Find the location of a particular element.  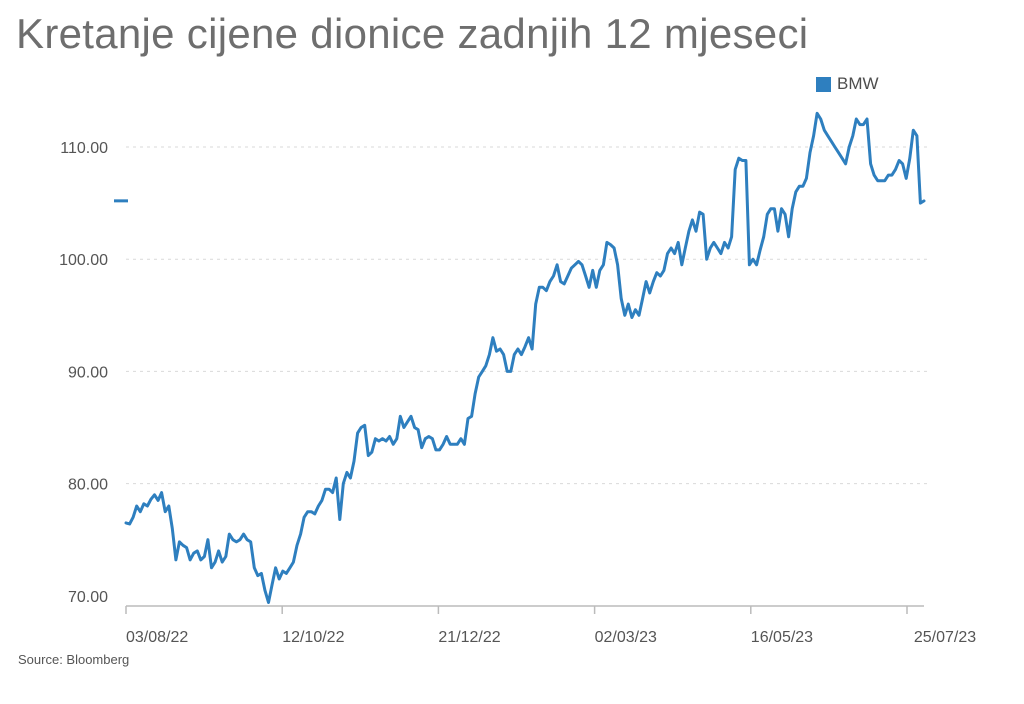

x-tick-label: 21/12/22 is located at coordinates (469, 637).